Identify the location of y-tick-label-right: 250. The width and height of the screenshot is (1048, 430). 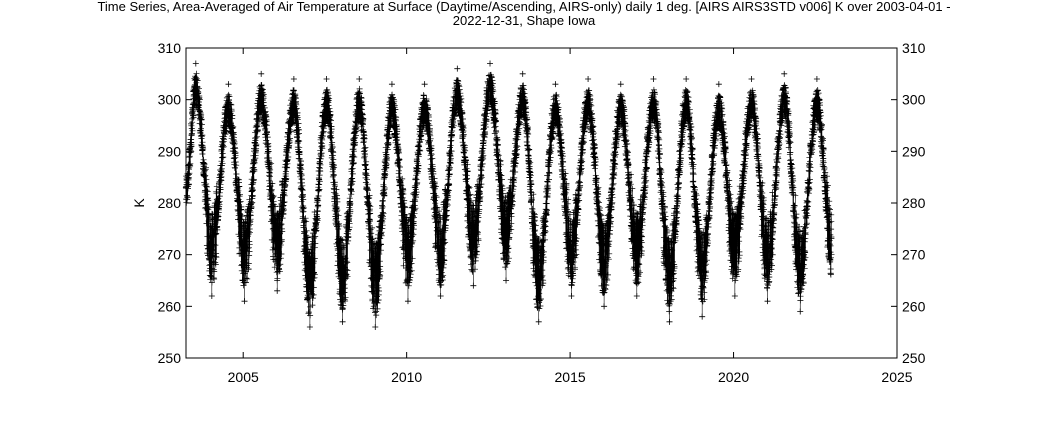
(914, 358).